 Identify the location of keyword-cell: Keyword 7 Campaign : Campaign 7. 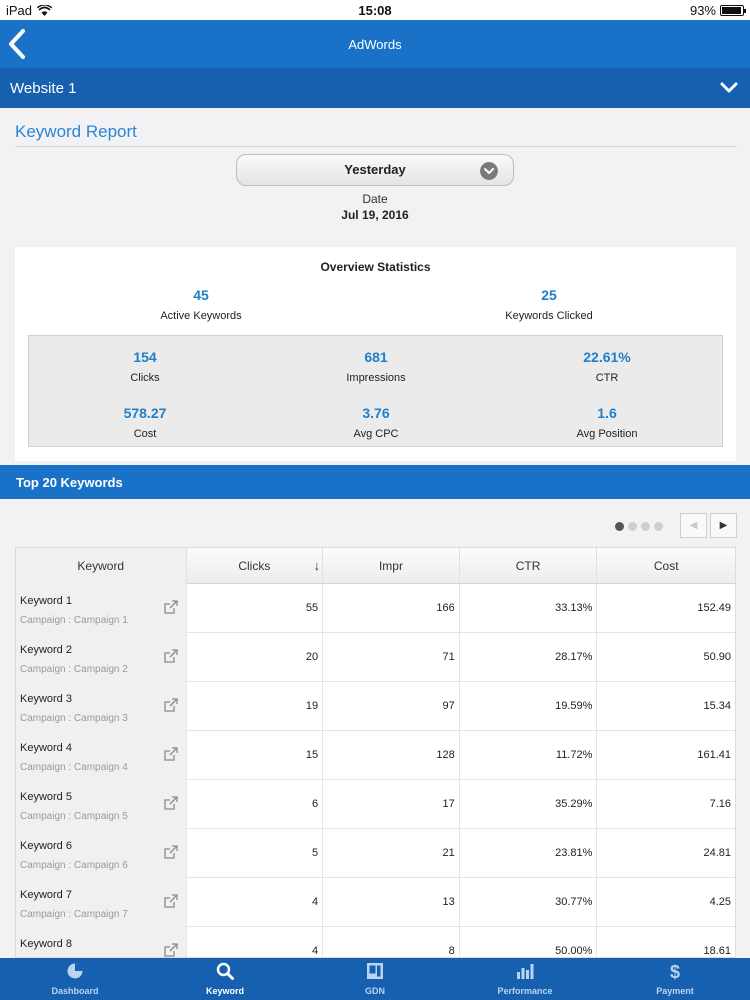
(101, 902).